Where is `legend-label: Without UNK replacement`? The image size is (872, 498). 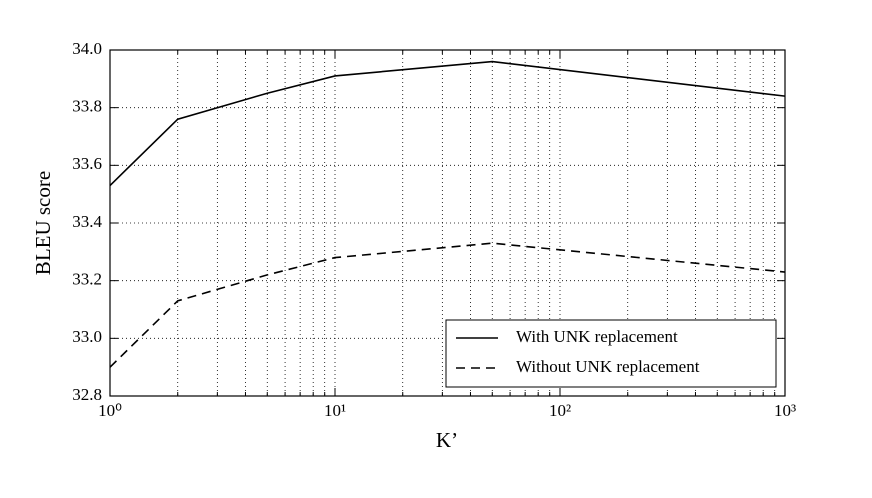
legend-label: Without UNK replacement is located at coordinates (608, 366).